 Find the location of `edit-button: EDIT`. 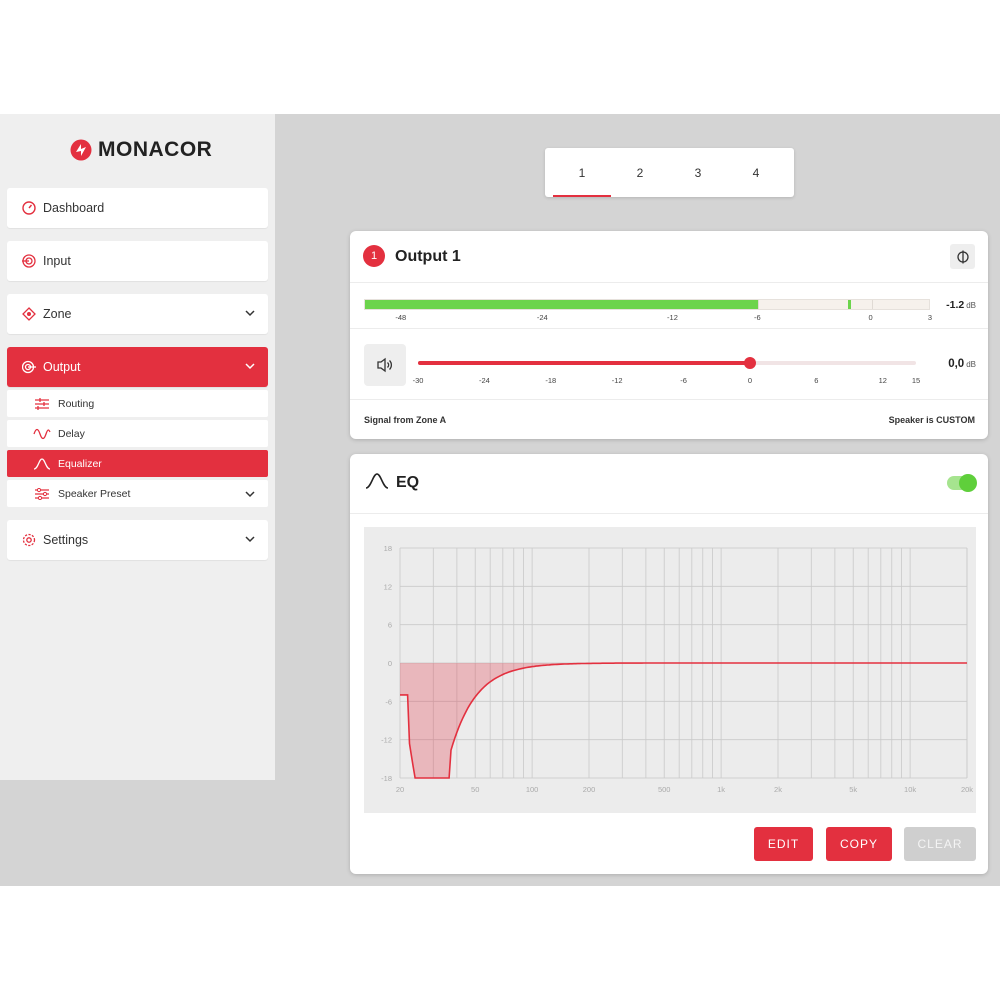

edit-button: EDIT is located at coordinates (783, 844).